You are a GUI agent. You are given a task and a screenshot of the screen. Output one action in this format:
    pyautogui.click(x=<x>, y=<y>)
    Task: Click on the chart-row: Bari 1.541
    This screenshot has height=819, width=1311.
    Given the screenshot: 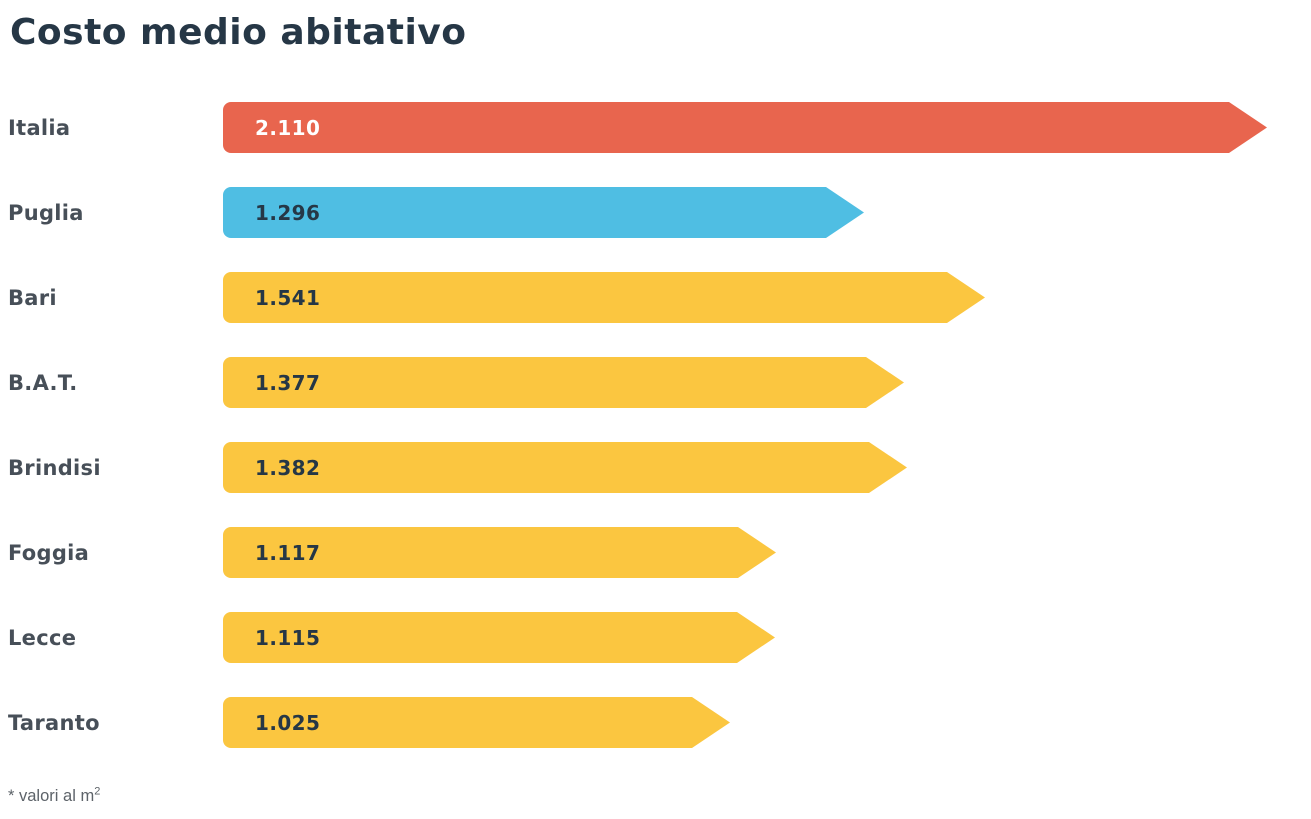 What is the action you would take?
    pyautogui.click(x=655, y=297)
    